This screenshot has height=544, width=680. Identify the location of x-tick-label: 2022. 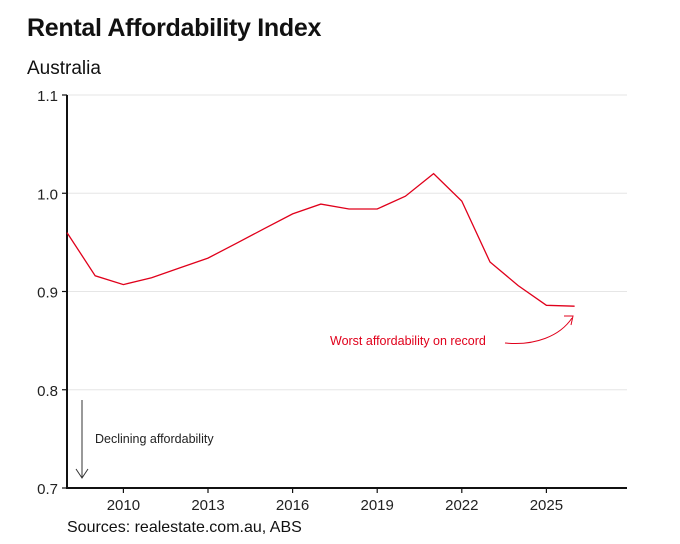
(461, 505).